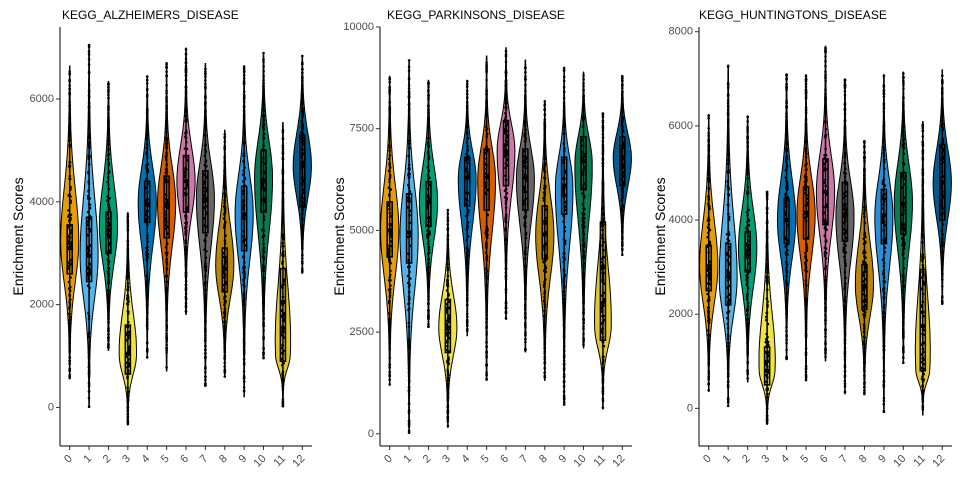 The width and height of the screenshot is (960, 480). Describe the element at coordinates (407, 459) in the screenshot. I see `x-tick-label: 1` at that location.